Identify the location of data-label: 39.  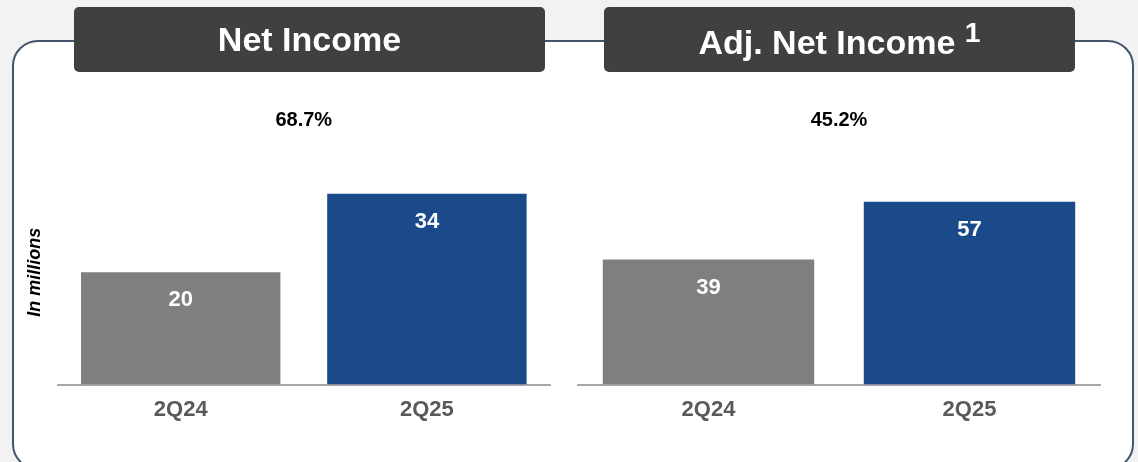
(708, 286).